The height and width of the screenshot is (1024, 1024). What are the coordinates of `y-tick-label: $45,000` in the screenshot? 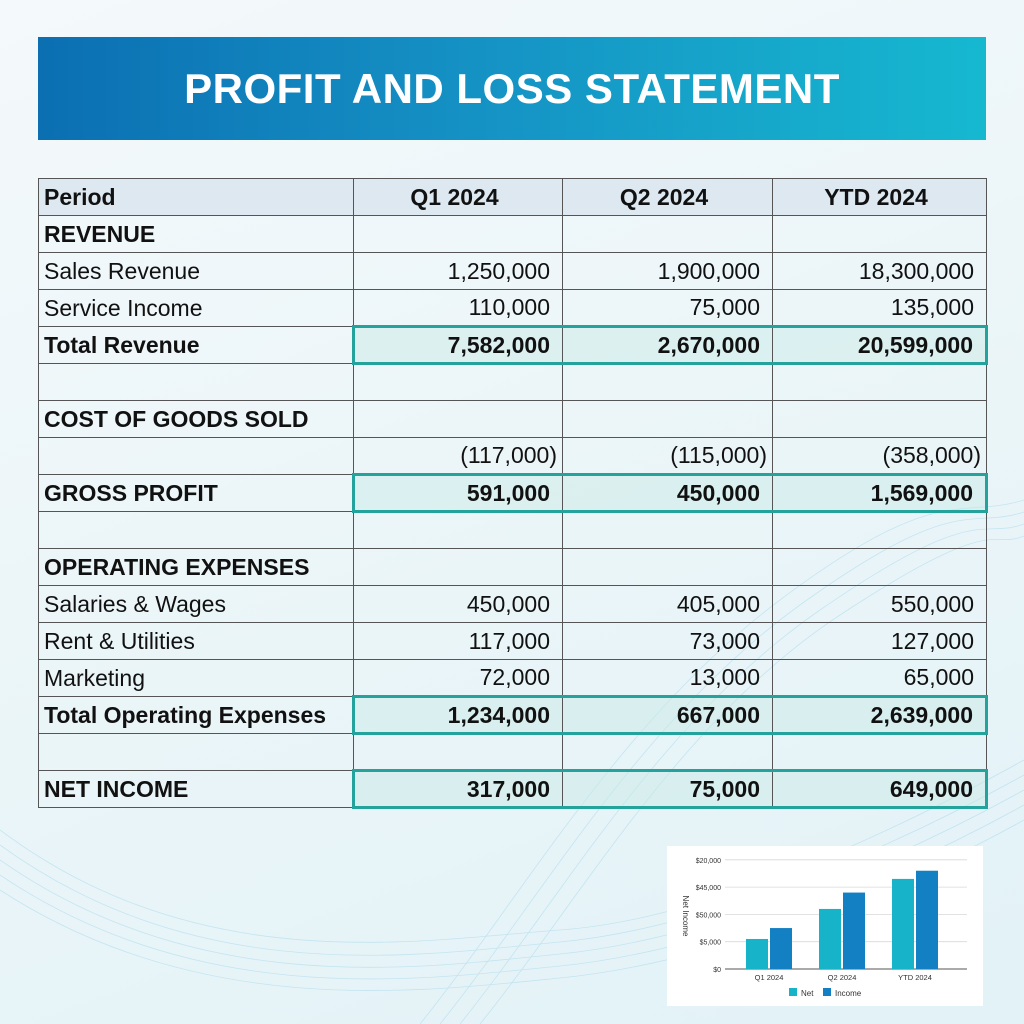 It's located at (708, 888).